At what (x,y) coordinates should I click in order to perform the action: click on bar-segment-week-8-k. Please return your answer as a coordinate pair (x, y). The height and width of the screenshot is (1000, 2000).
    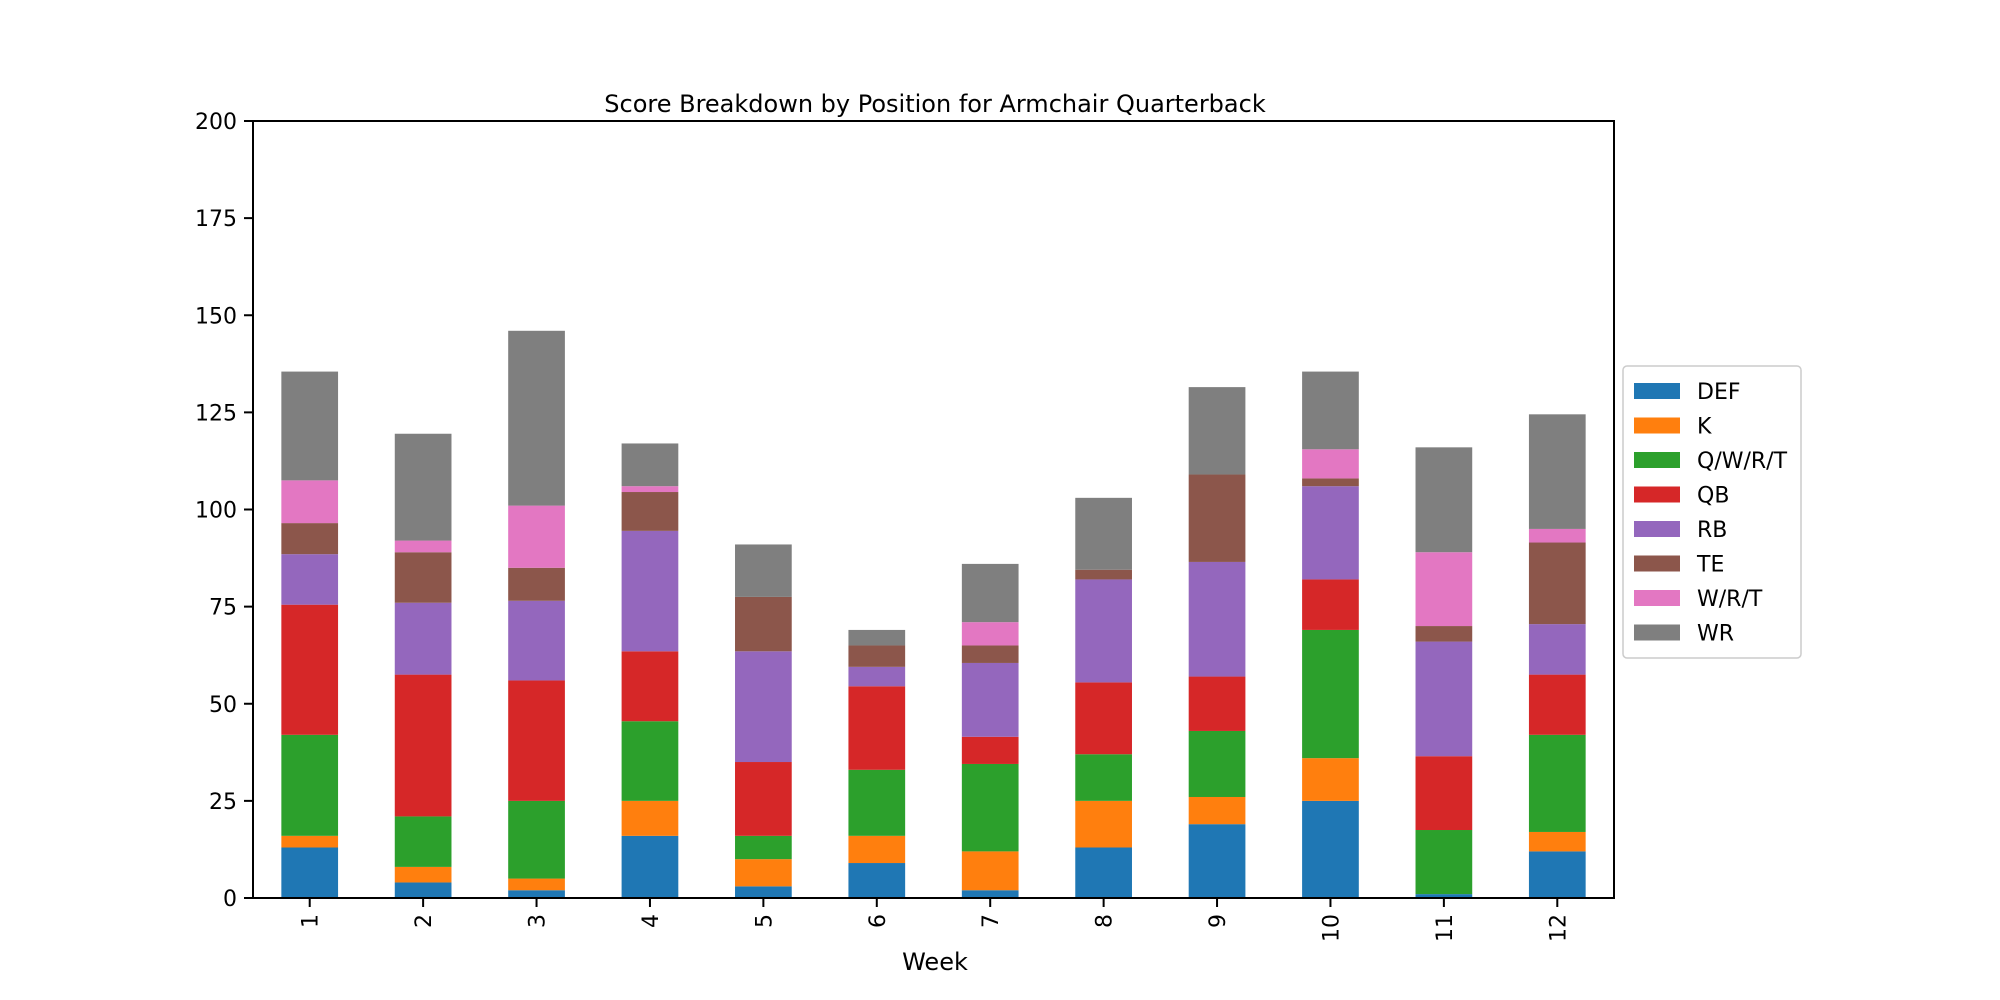
    Looking at the image, I should click on (1103, 824).